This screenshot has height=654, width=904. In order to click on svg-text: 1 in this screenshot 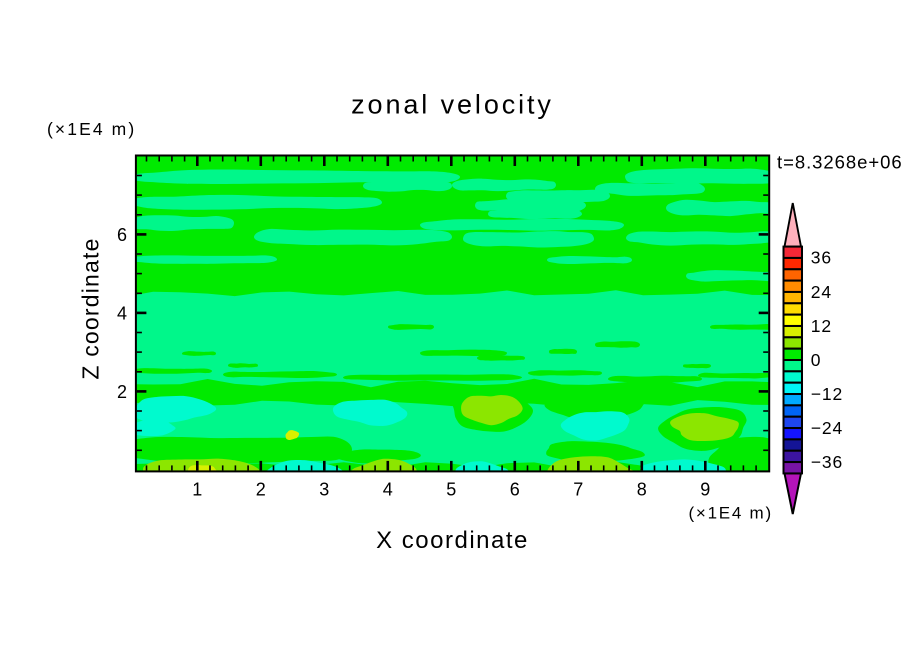, I will do `click(197, 489)`.